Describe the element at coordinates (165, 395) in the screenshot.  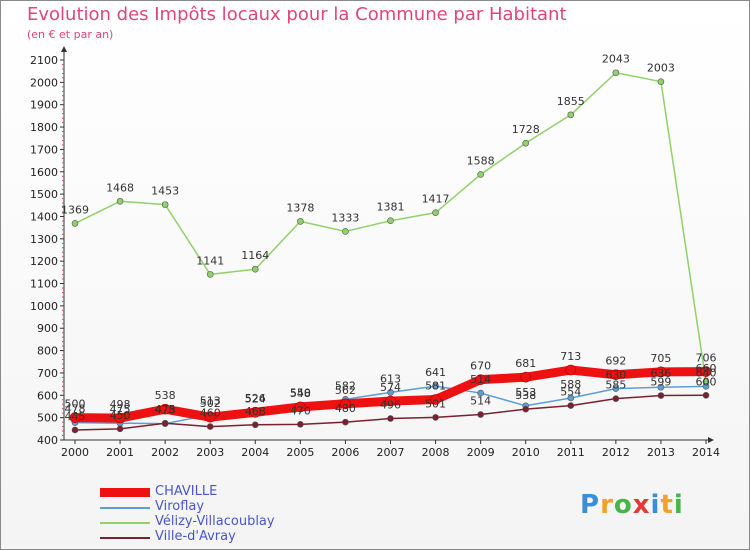
I see `data-label-chaville: 538` at that location.